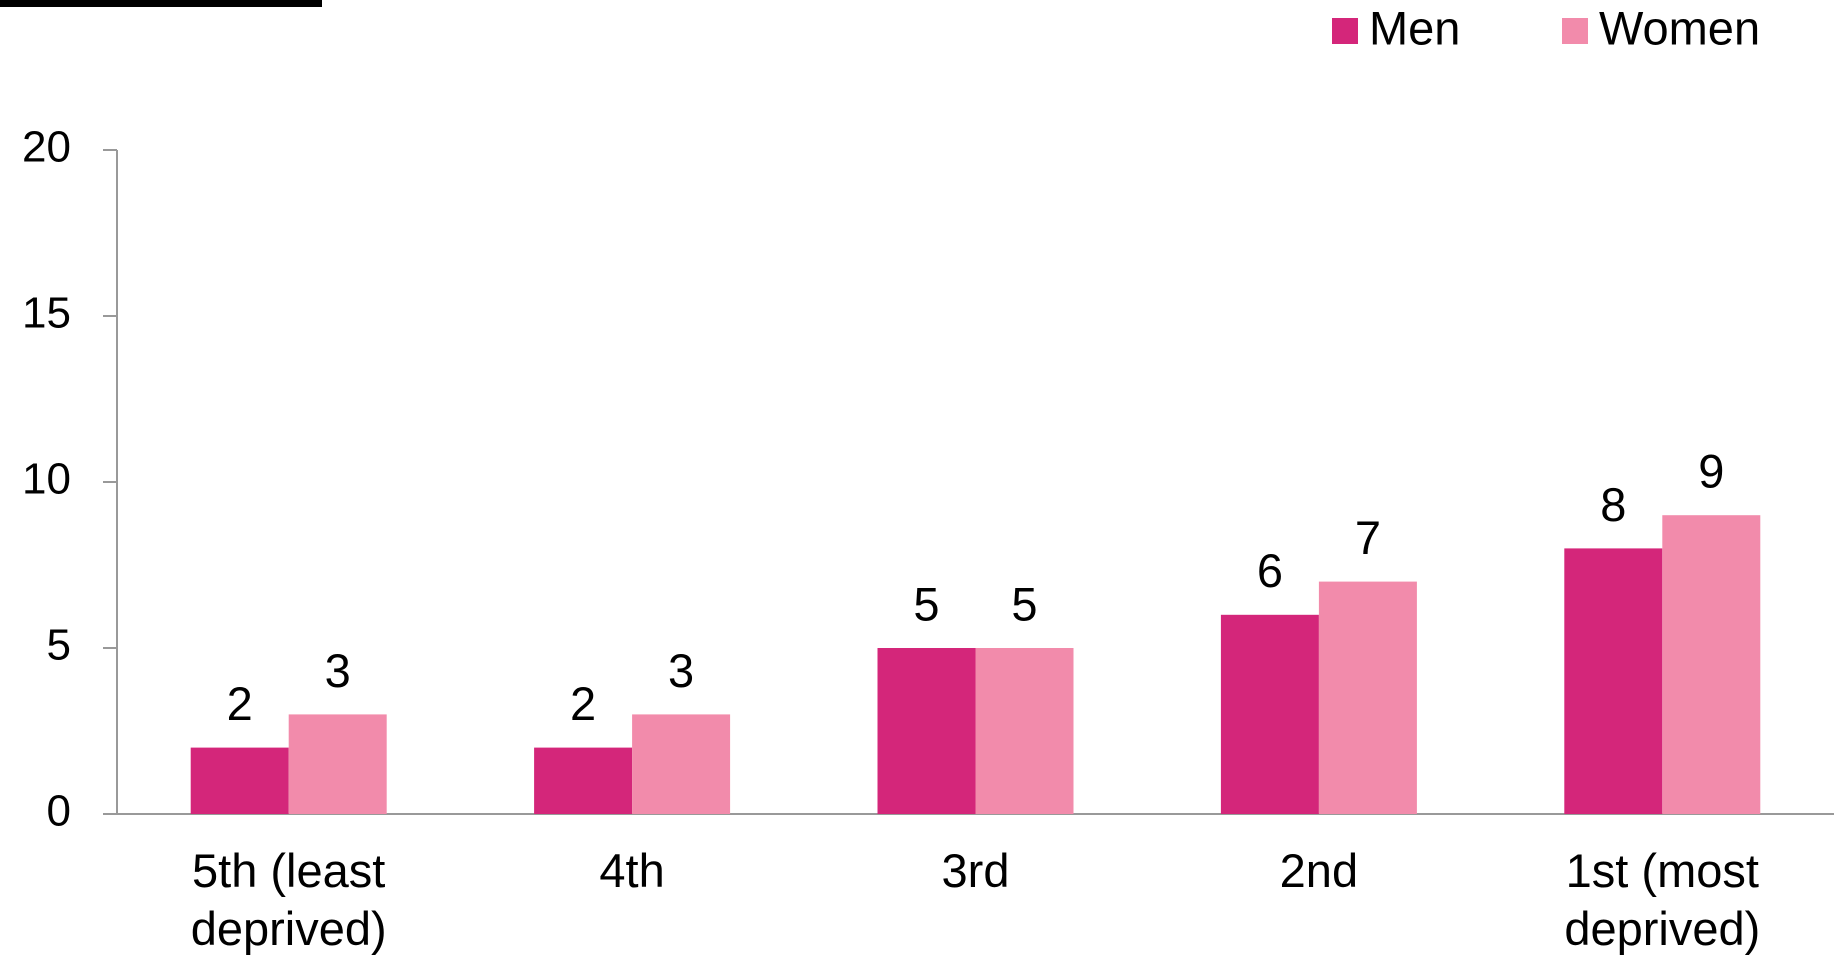  What do you see at coordinates (1613, 504) in the screenshot?
I see `data-label: 8` at bounding box center [1613, 504].